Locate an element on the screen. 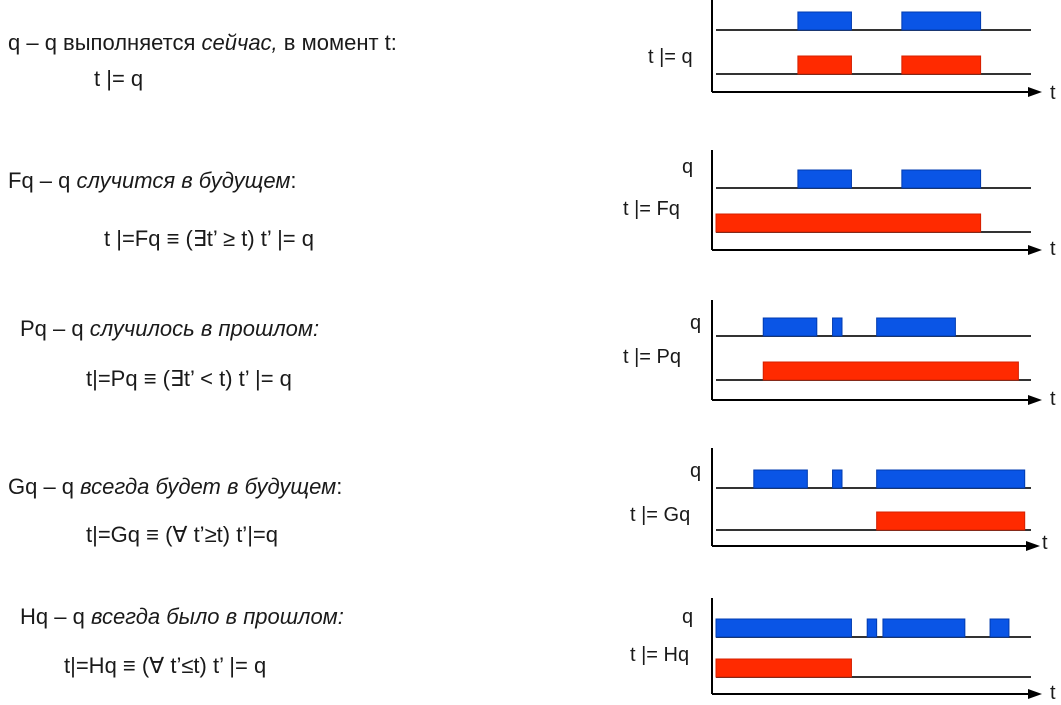 The height and width of the screenshot is (705, 1061). row-future-name: Fq – q случится в будущем: is located at coordinates (152, 181).